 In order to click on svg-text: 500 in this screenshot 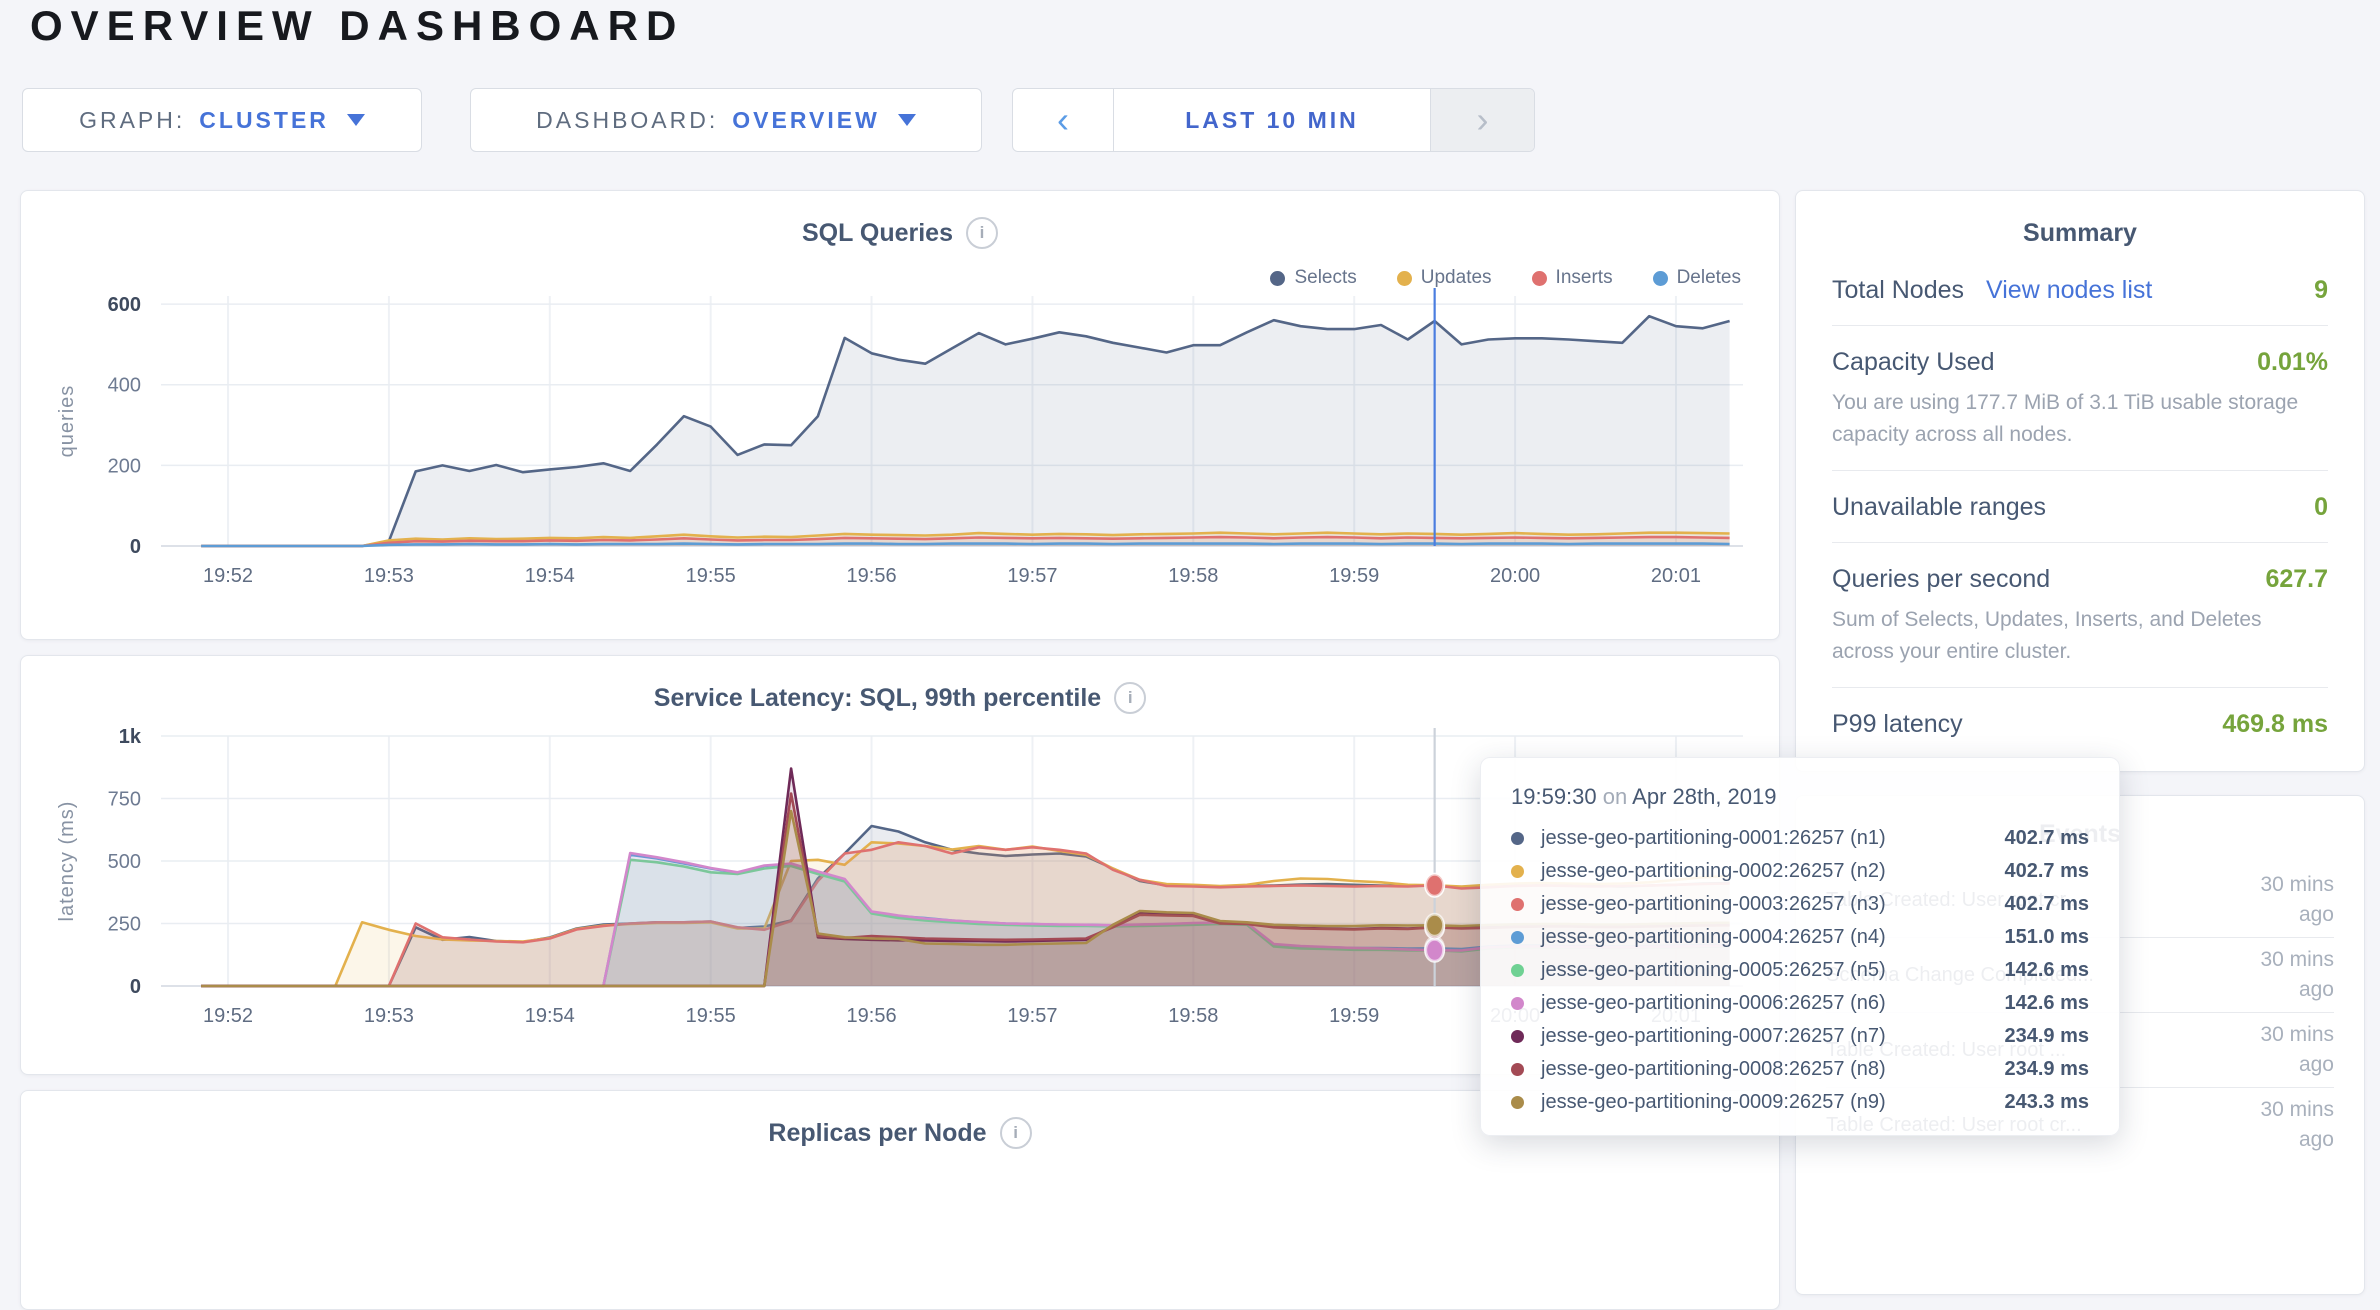, I will do `click(124, 862)`.